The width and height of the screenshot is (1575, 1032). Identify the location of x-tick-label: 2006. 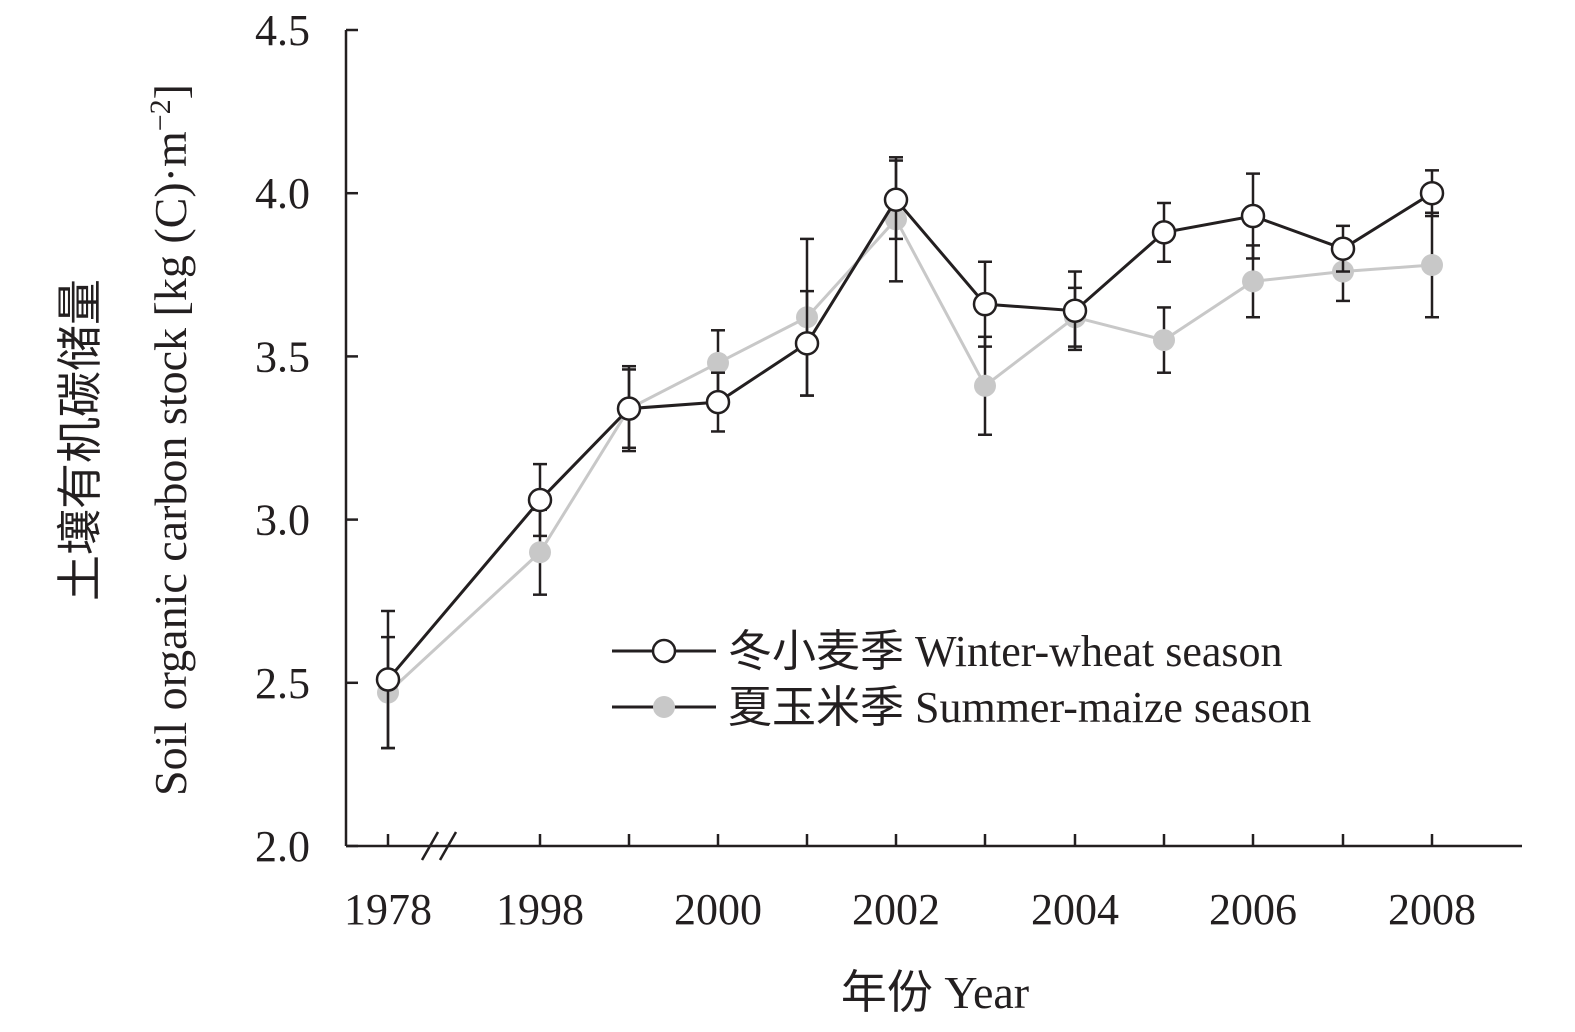
(1253, 909).